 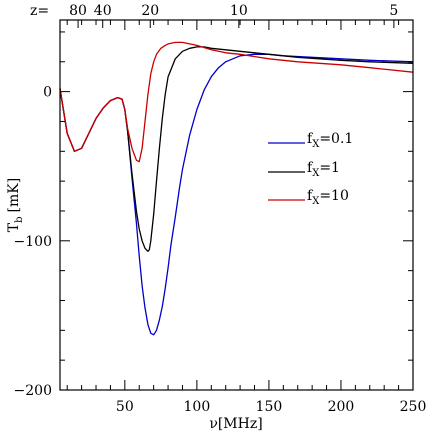 I want to click on top-tick-label: 80, so click(x=78, y=11).